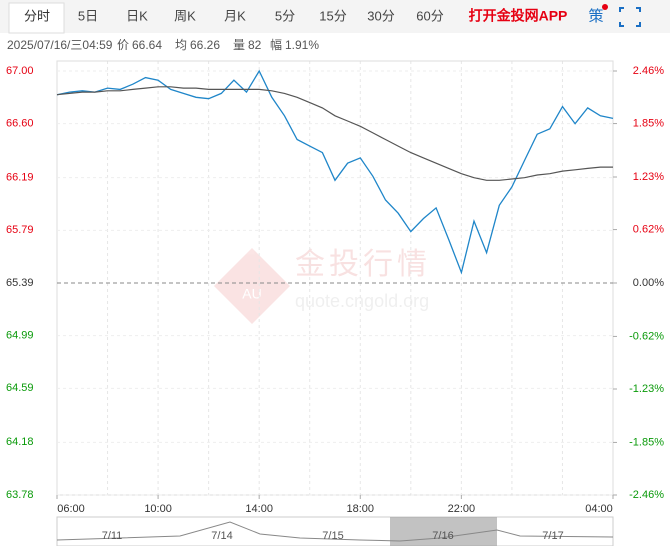 The image size is (670, 546). Describe the element at coordinates (648, 283) in the screenshot. I see `y2-tick-label: 0.00%` at that location.